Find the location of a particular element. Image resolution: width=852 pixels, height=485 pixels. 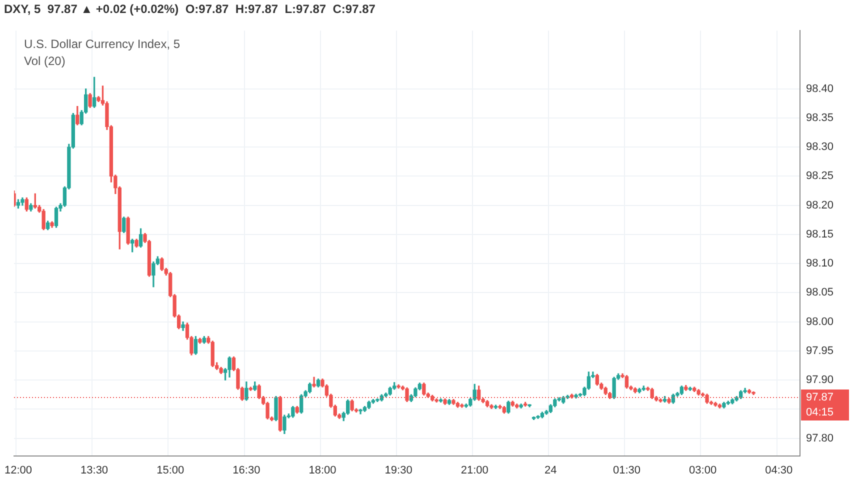

y-tick-label: 97.95 is located at coordinates (820, 350).